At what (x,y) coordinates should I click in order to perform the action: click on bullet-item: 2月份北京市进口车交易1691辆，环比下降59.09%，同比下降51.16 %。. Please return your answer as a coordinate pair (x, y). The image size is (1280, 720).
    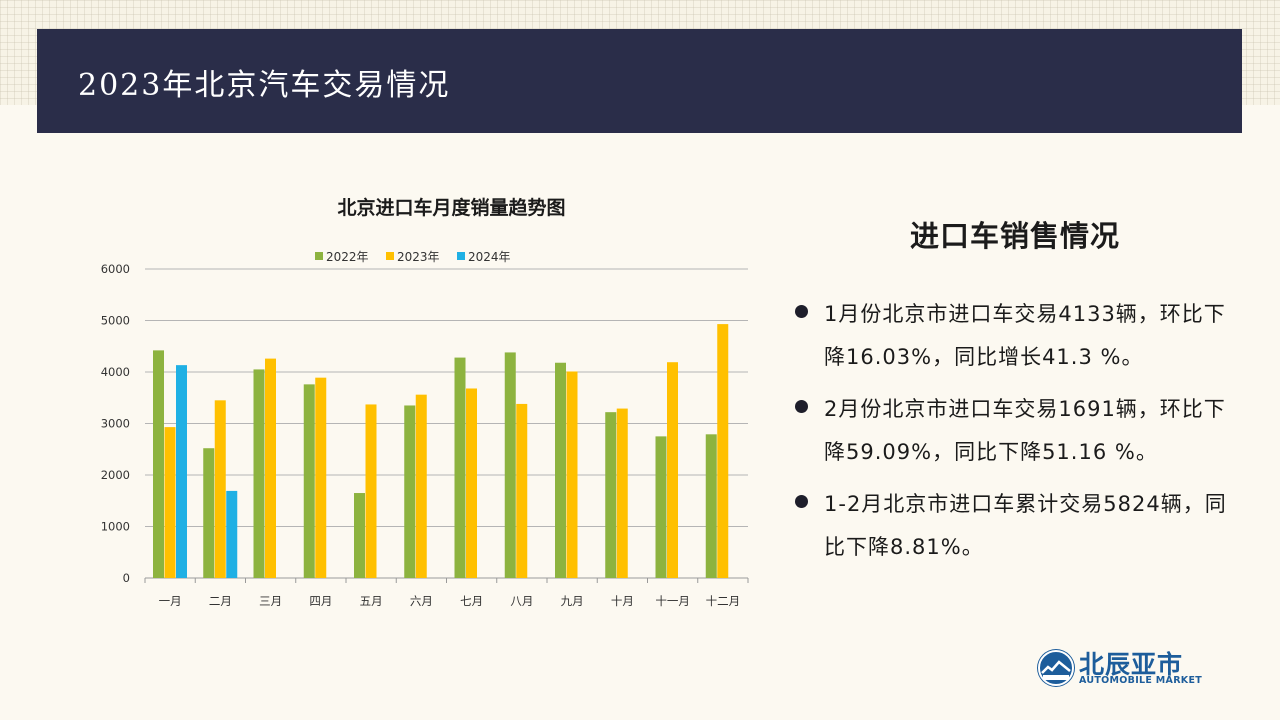
    Looking at the image, I should click on (1020, 431).